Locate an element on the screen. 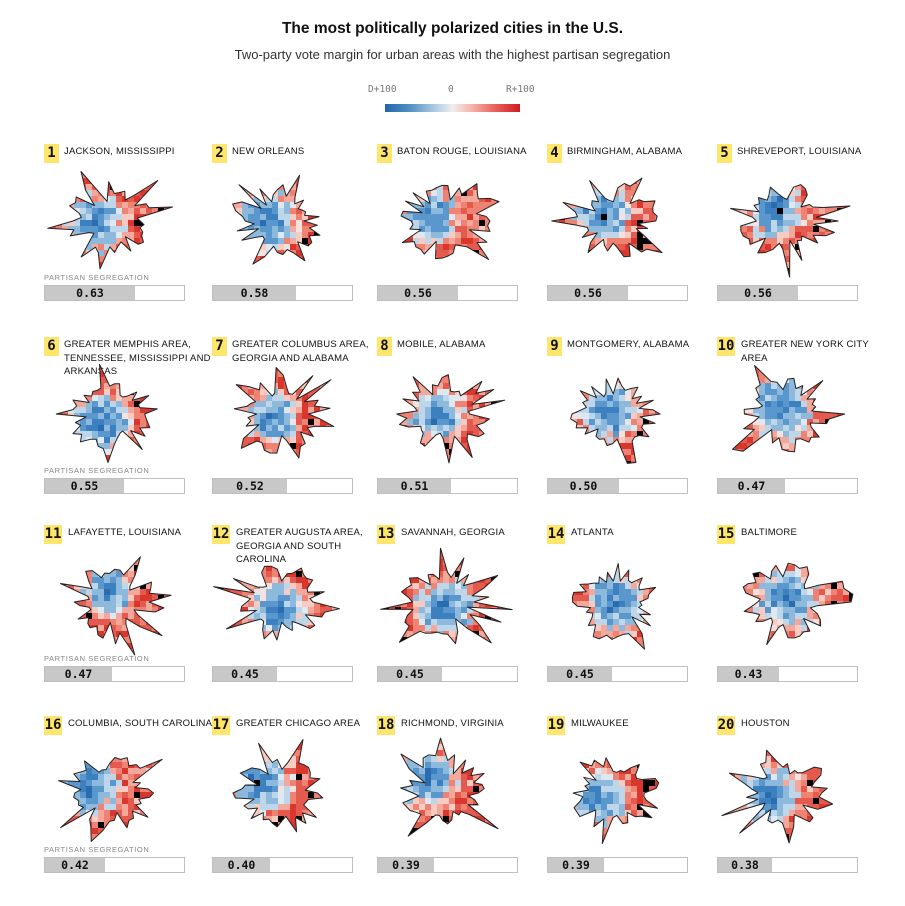  city-name: GREATER CHICAGO AREA is located at coordinates (309, 724).